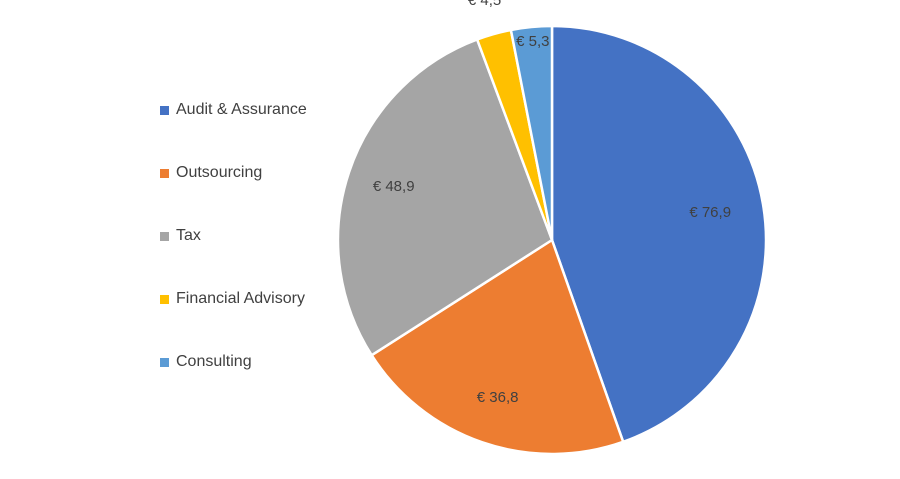  I want to click on legend-swatch-audit-assurance, so click(164, 110).